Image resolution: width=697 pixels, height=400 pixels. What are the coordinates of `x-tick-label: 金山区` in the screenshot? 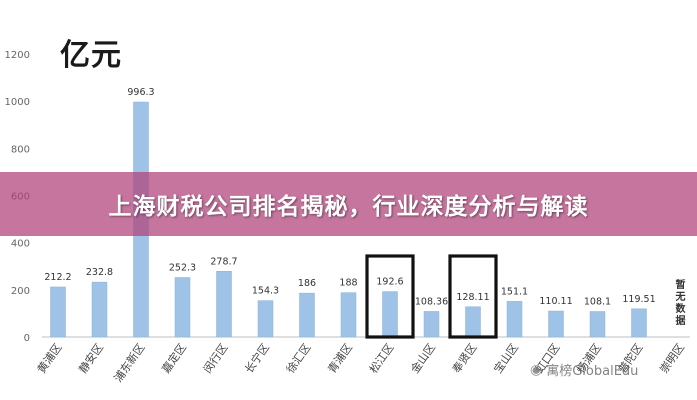 It's located at (423, 358).